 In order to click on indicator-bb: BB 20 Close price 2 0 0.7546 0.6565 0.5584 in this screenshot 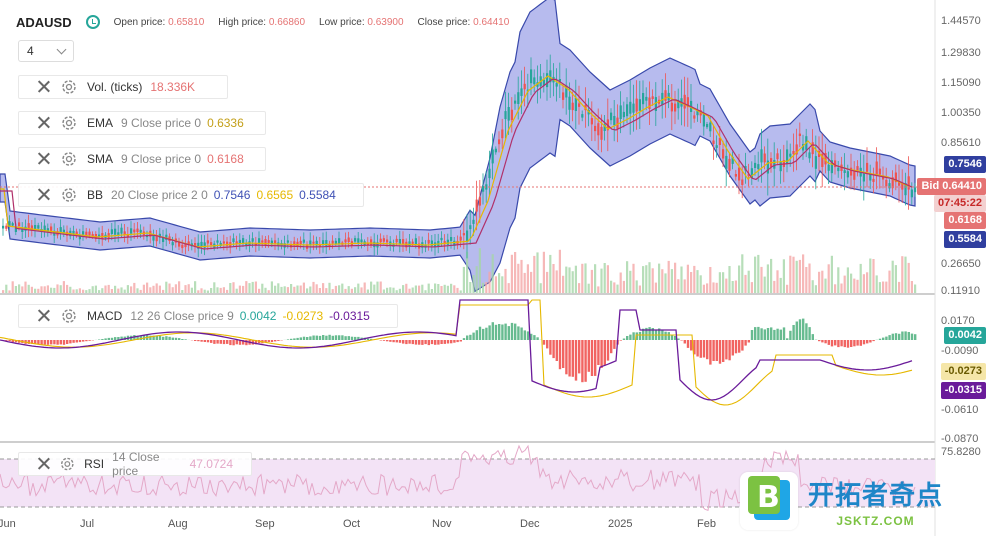, I will do `click(191, 195)`.